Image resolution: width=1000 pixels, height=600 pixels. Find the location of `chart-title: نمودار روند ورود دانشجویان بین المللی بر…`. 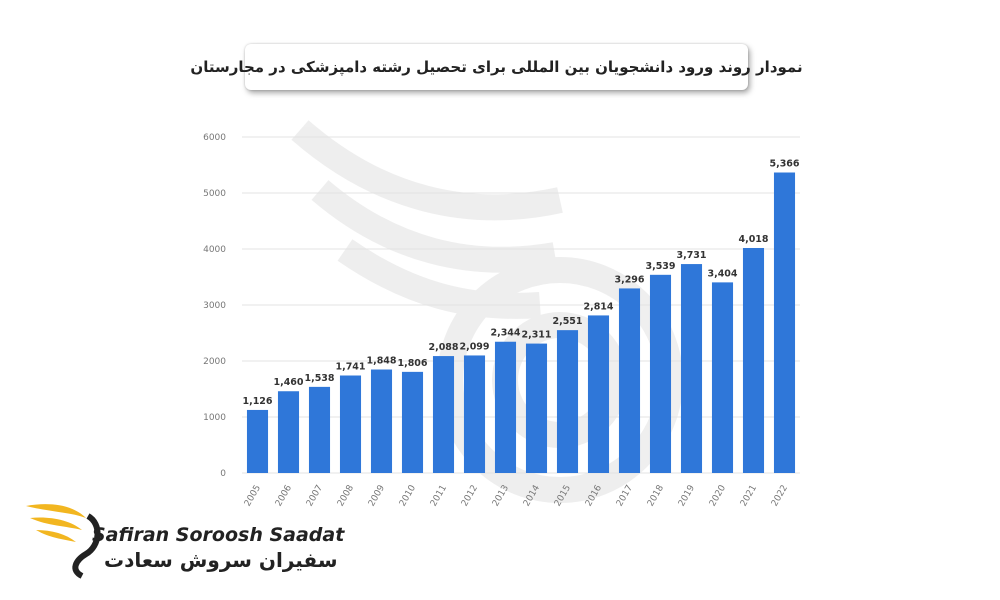

chart-title: نمودار روند ورود دانشجویان بین المللی بر… is located at coordinates (496, 67).